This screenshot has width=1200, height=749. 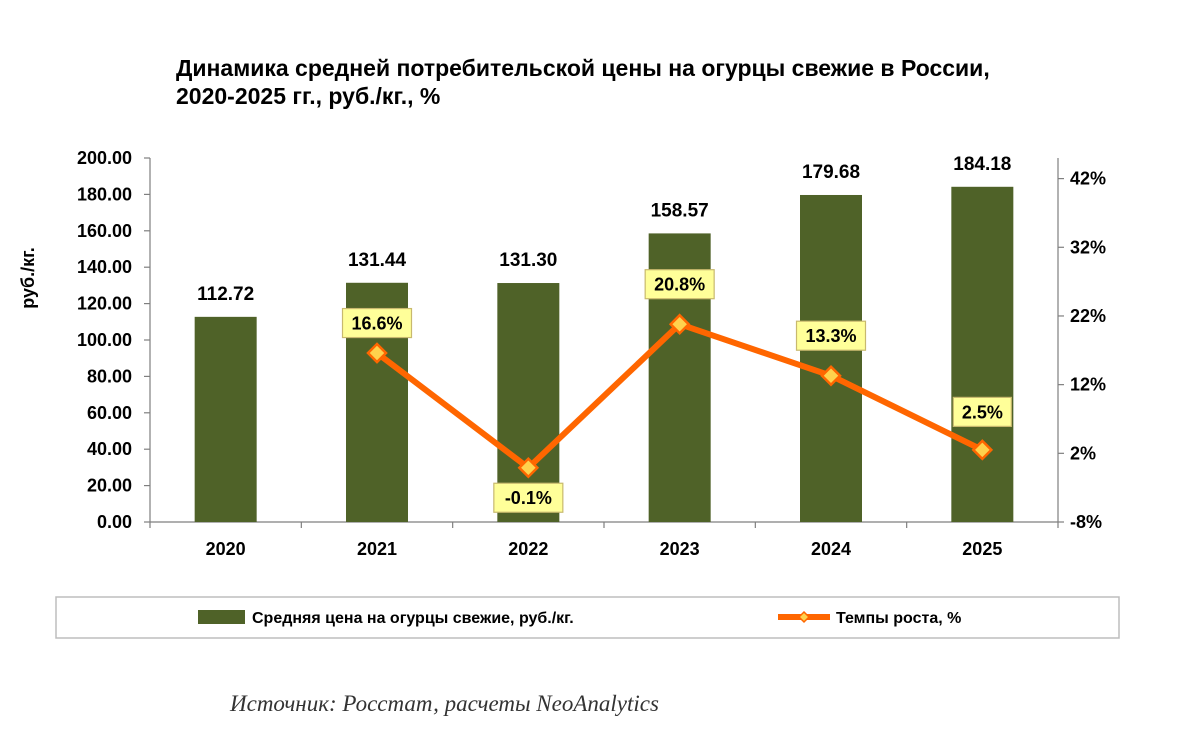 What do you see at coordinates (831, 172) in the screenshot?
I see `bar-value-label: 179.68` at bounding box center [831, 172].